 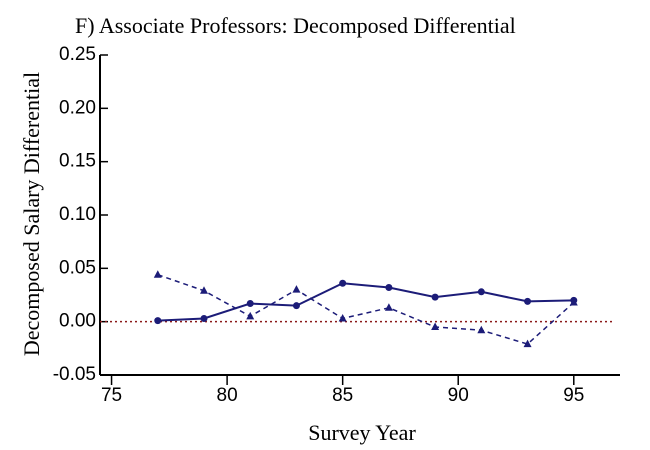 What do you see at coordinates (77, 107) in the screenshot?
I see `y-tick-label: 0.20` at bounding box center [77, 107].